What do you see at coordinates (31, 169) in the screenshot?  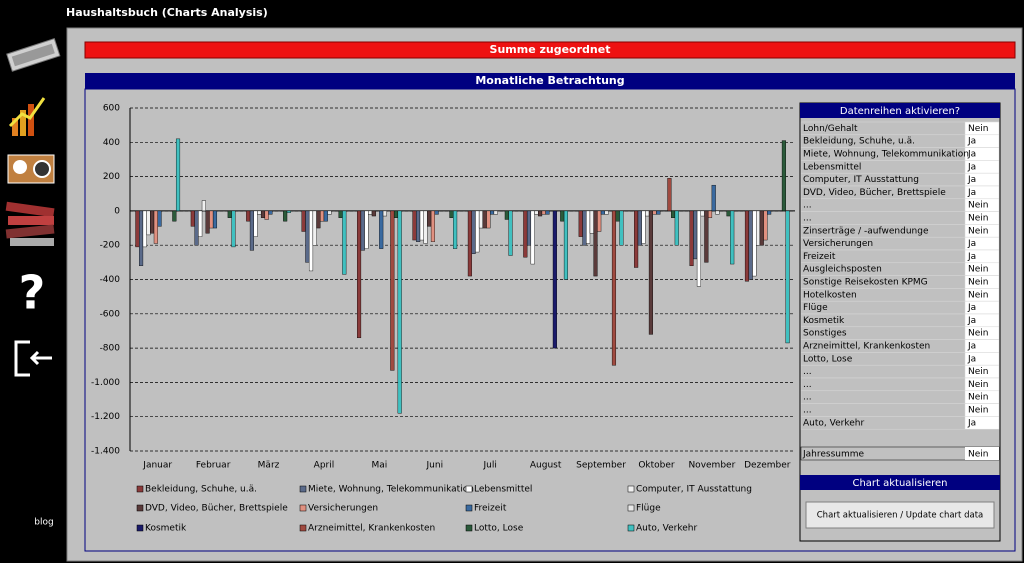 I see `tools-icon` at bounding box center [31, 169].